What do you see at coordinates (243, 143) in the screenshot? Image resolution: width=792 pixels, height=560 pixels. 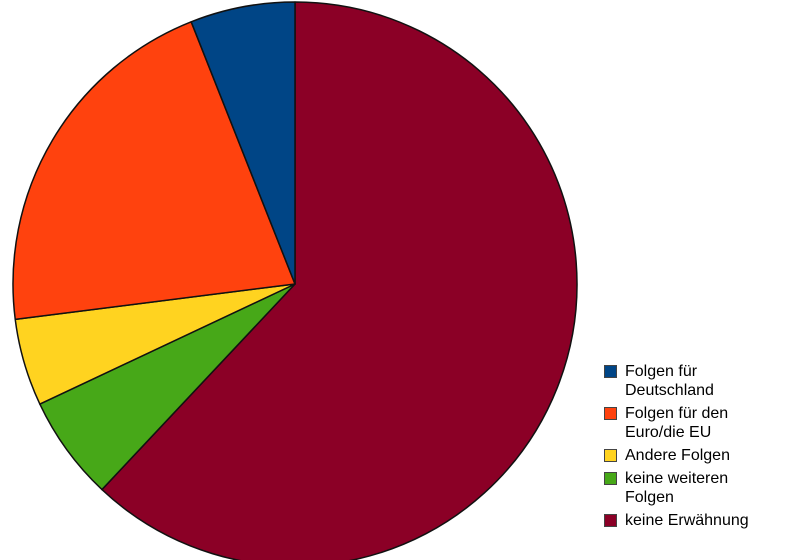 I see `pie-slice-folgen-f-r-deutschland` at bounding box center [243, 143].